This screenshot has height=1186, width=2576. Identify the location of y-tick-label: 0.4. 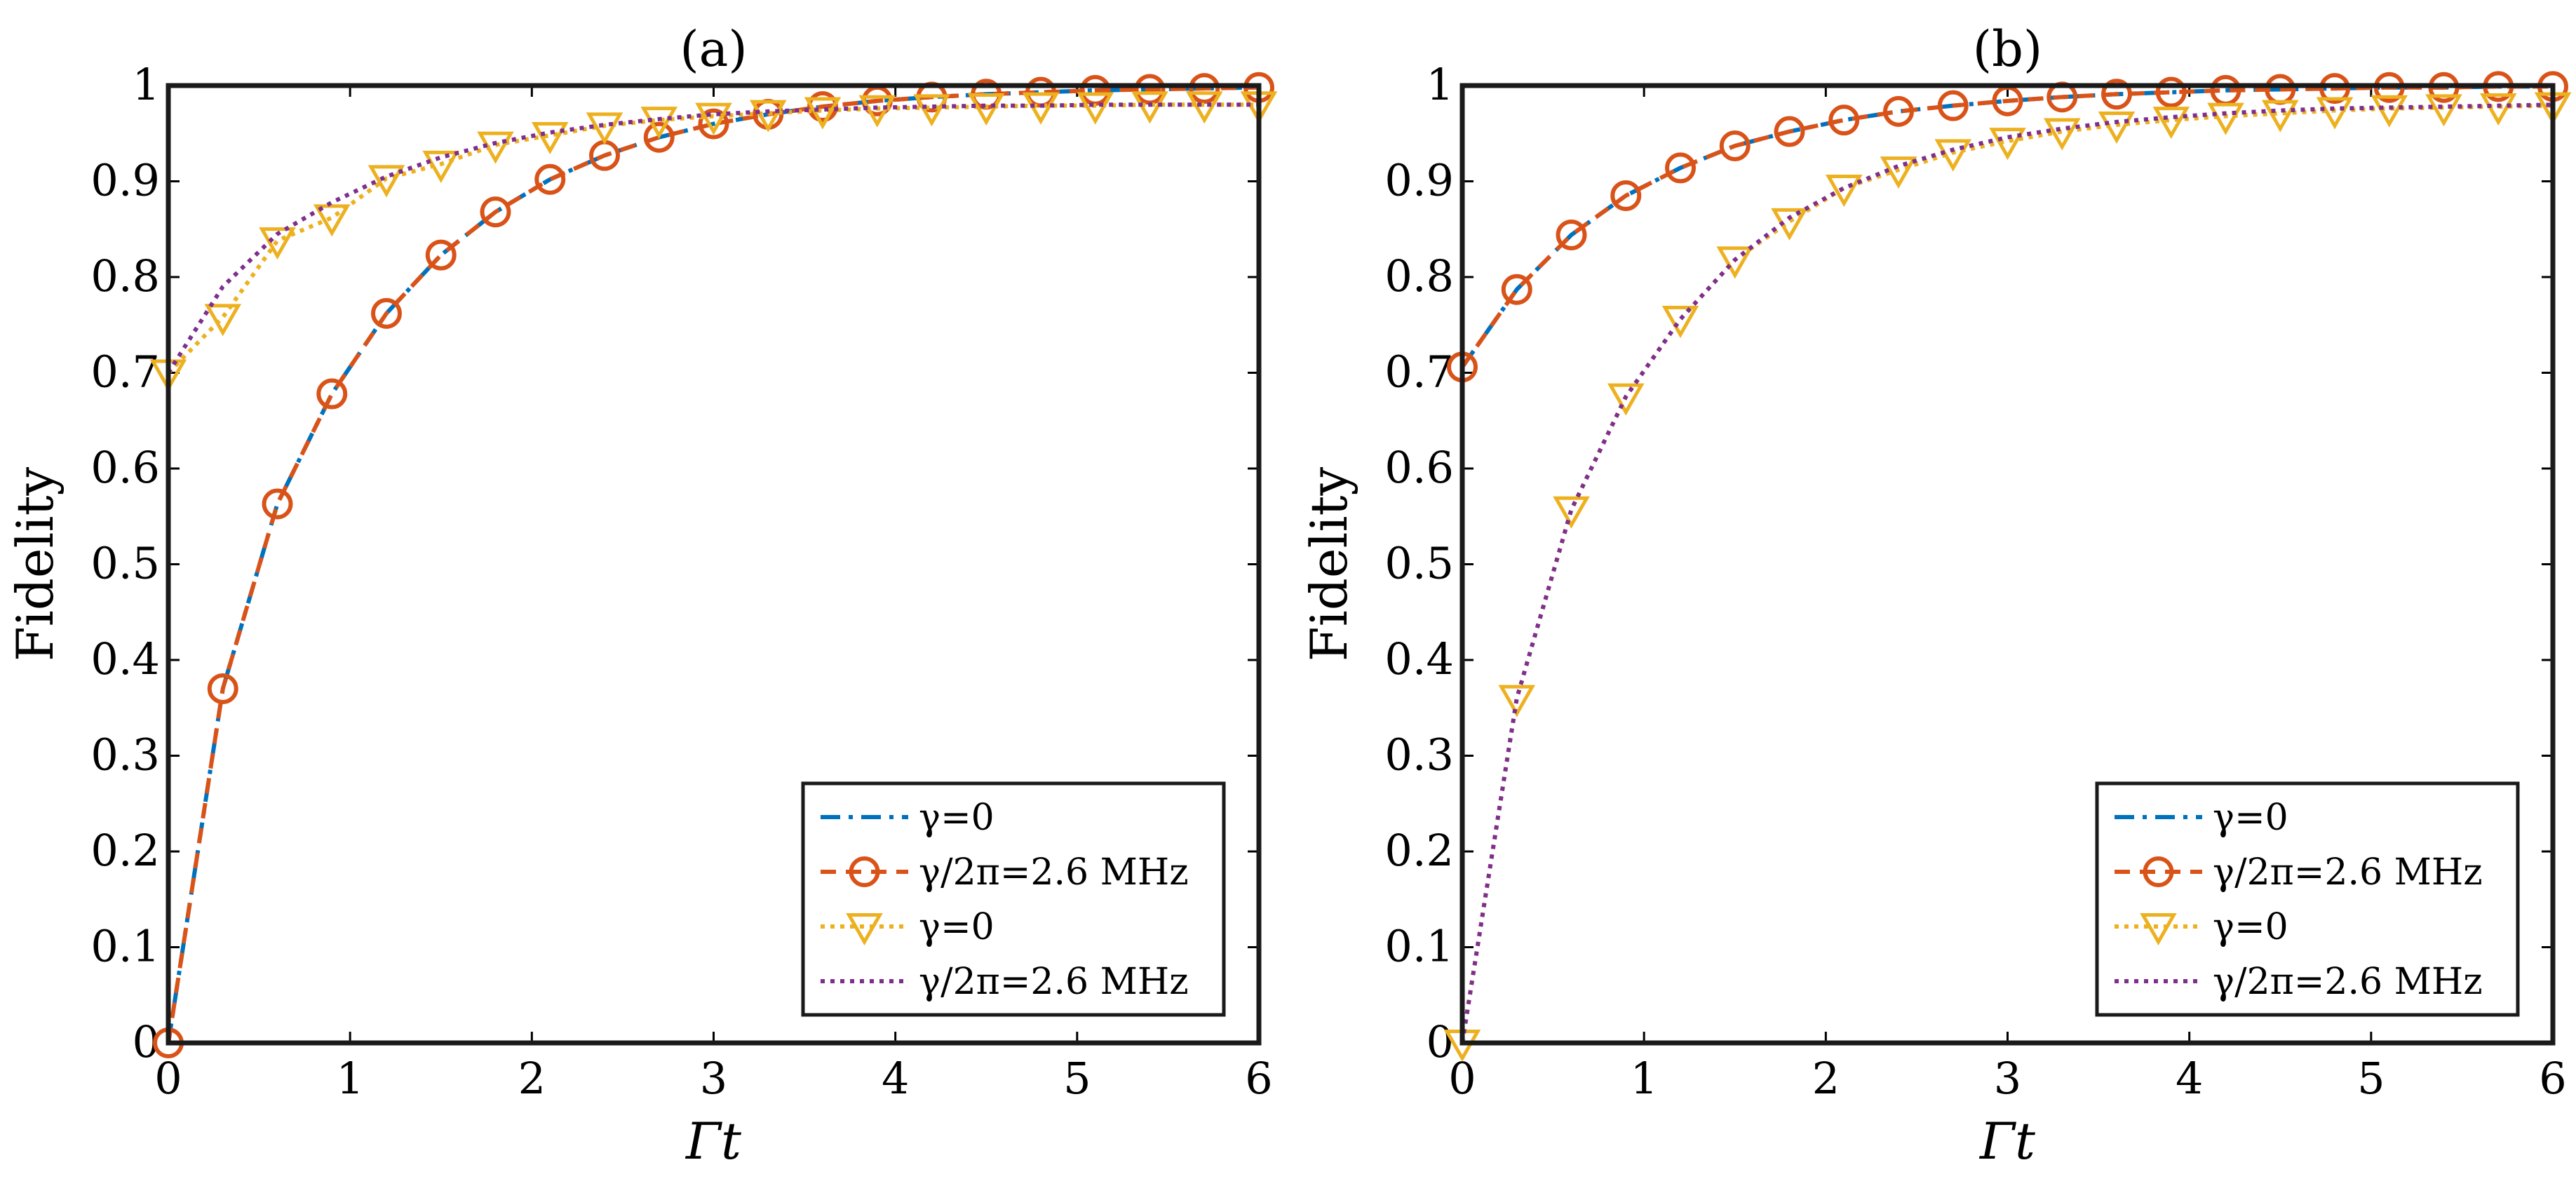
(125, 659).